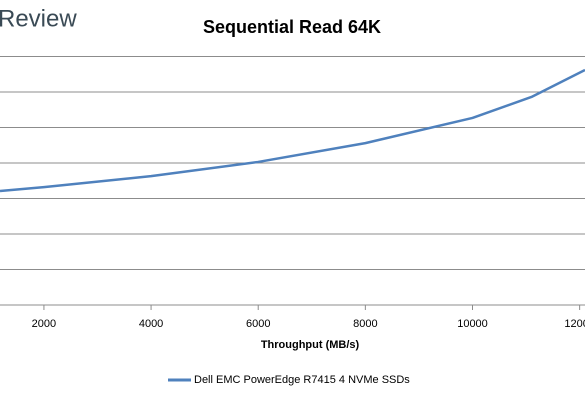  Describe the element at coordinates (151, 324) in the screenshot. I see `x-tick-label: 4000` at that location.